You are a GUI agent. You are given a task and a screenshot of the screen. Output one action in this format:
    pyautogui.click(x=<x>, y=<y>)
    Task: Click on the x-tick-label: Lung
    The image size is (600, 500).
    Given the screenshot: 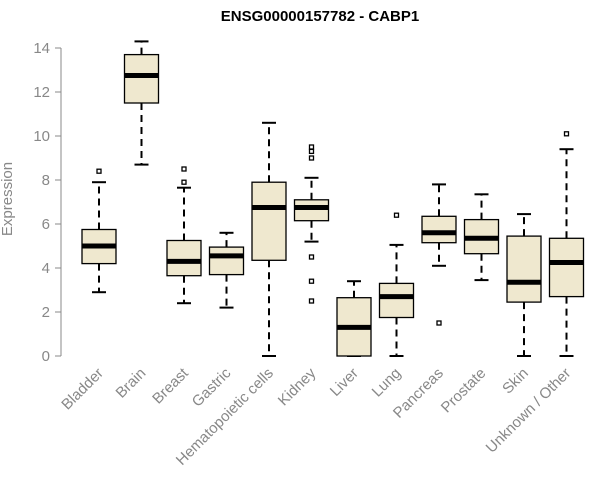 What is the action you would take?
    pyautogui.click(x=387, y=383)
    